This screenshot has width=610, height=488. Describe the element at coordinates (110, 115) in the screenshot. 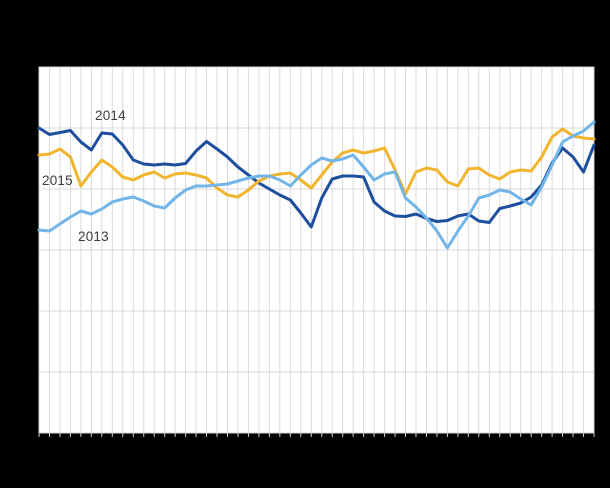

I see `series-label-2014: 2014` at that location.